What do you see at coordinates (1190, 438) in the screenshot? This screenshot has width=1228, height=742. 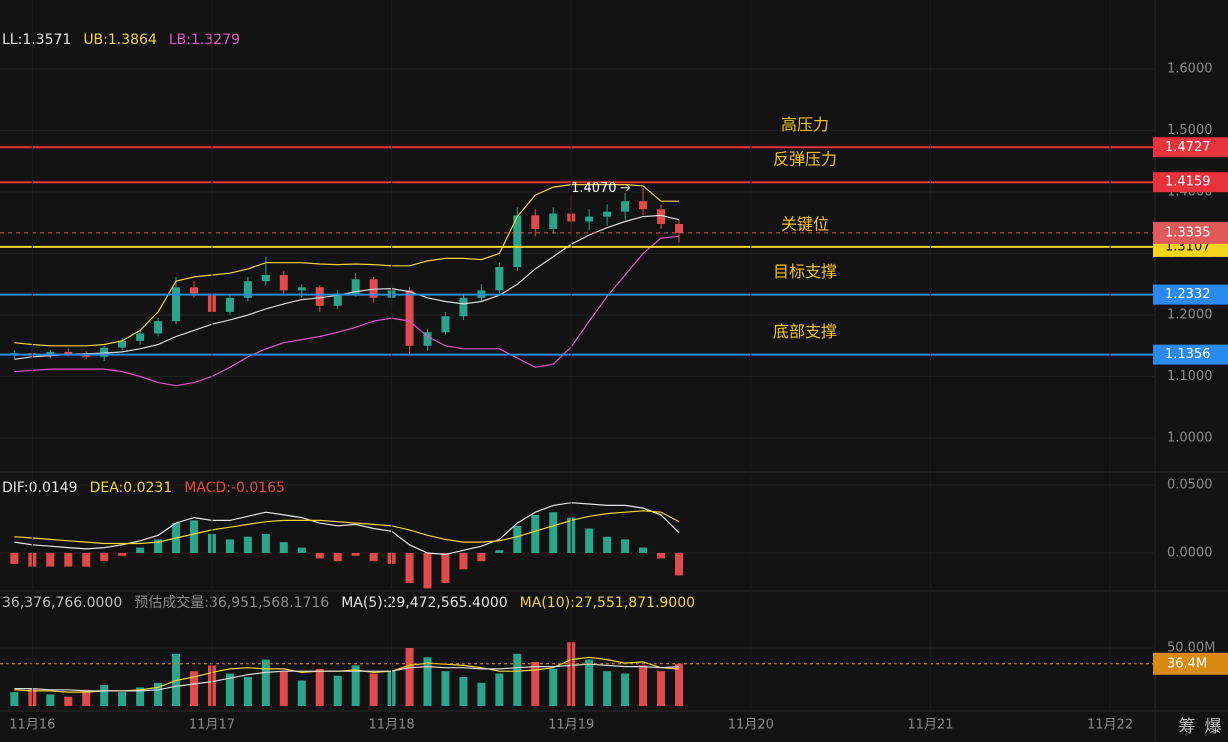 I see `y-tick-label: 1.0000` at bounding box center [1190, 438].